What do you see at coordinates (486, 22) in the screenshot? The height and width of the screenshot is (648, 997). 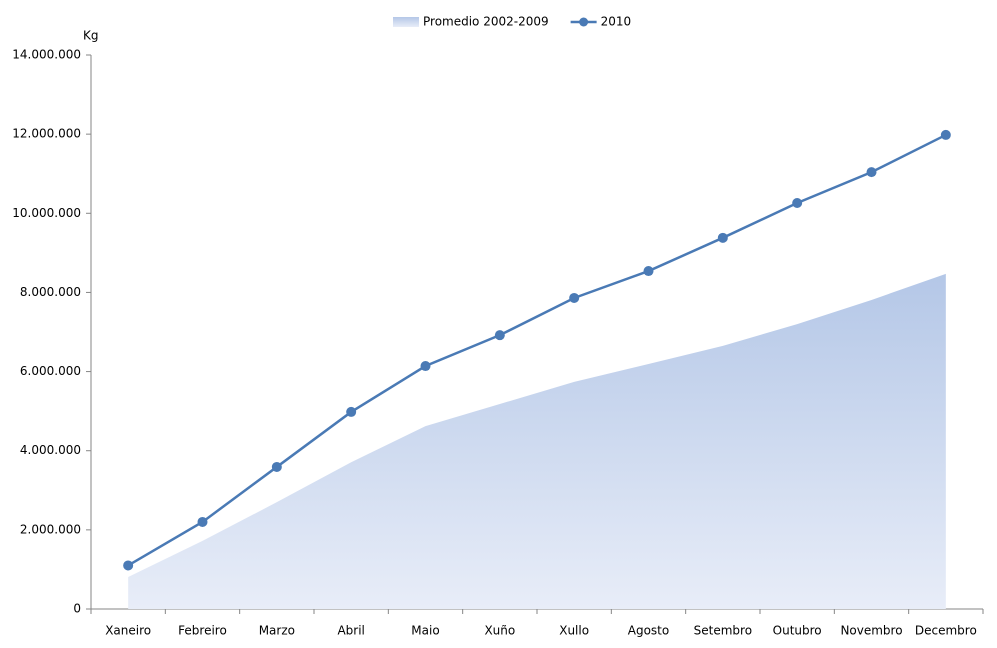 I see `legend-label: Promedio 2002-2009` at bounding box center [486, 22].